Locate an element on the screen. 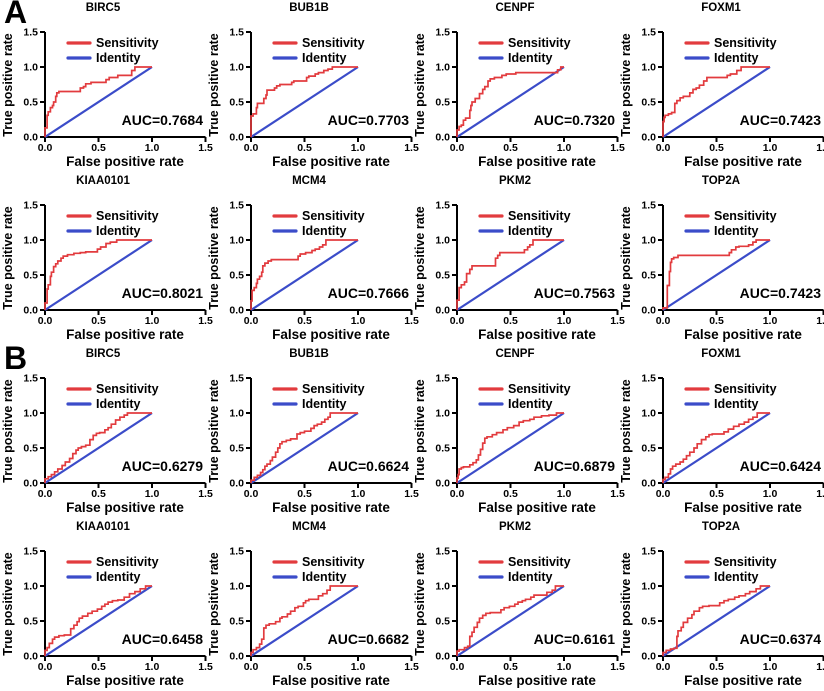  chart-title: TOP2A is located at coordinates (721, 181).